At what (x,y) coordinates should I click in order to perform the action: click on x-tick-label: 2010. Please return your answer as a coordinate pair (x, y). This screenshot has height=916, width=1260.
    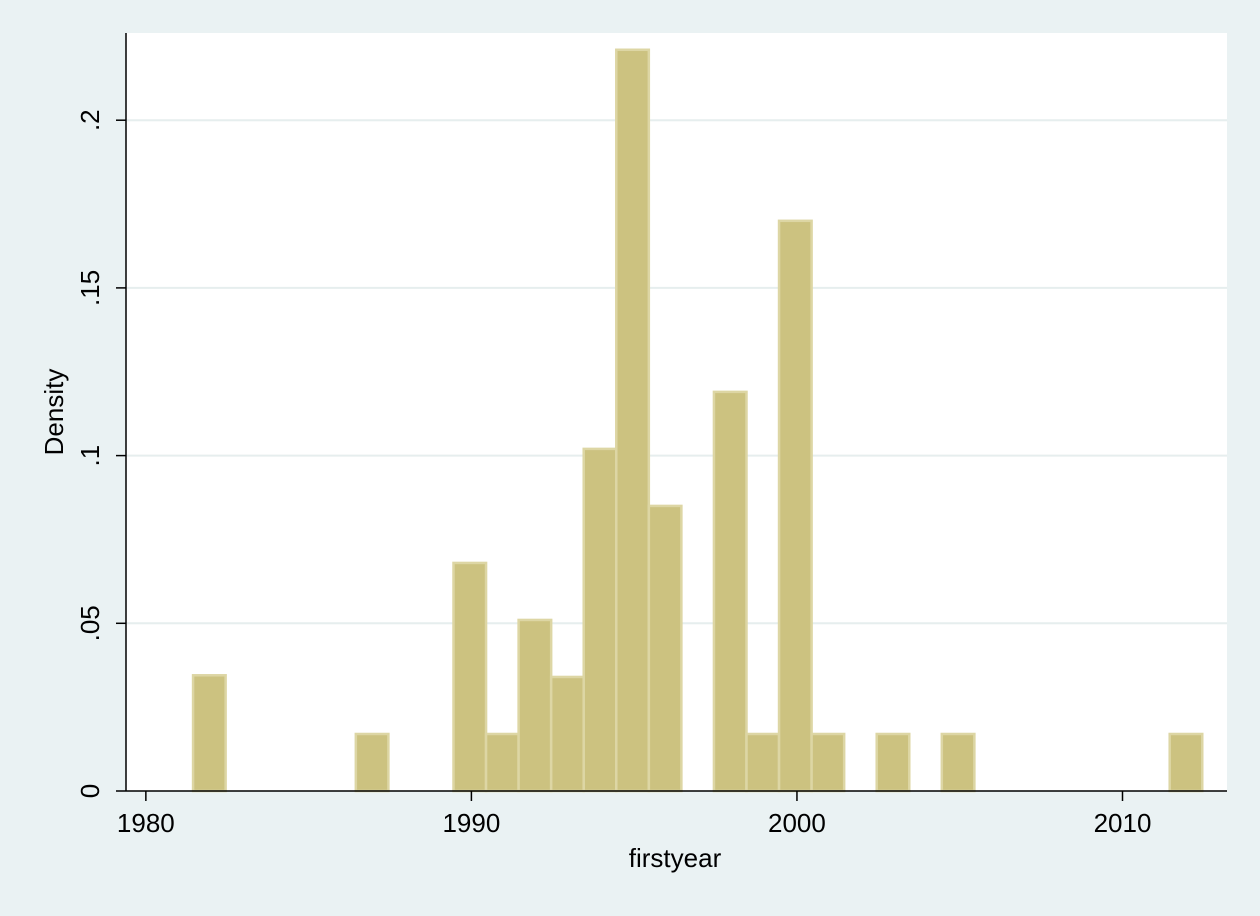
    Looking at the image, I should click on (1123, 823).